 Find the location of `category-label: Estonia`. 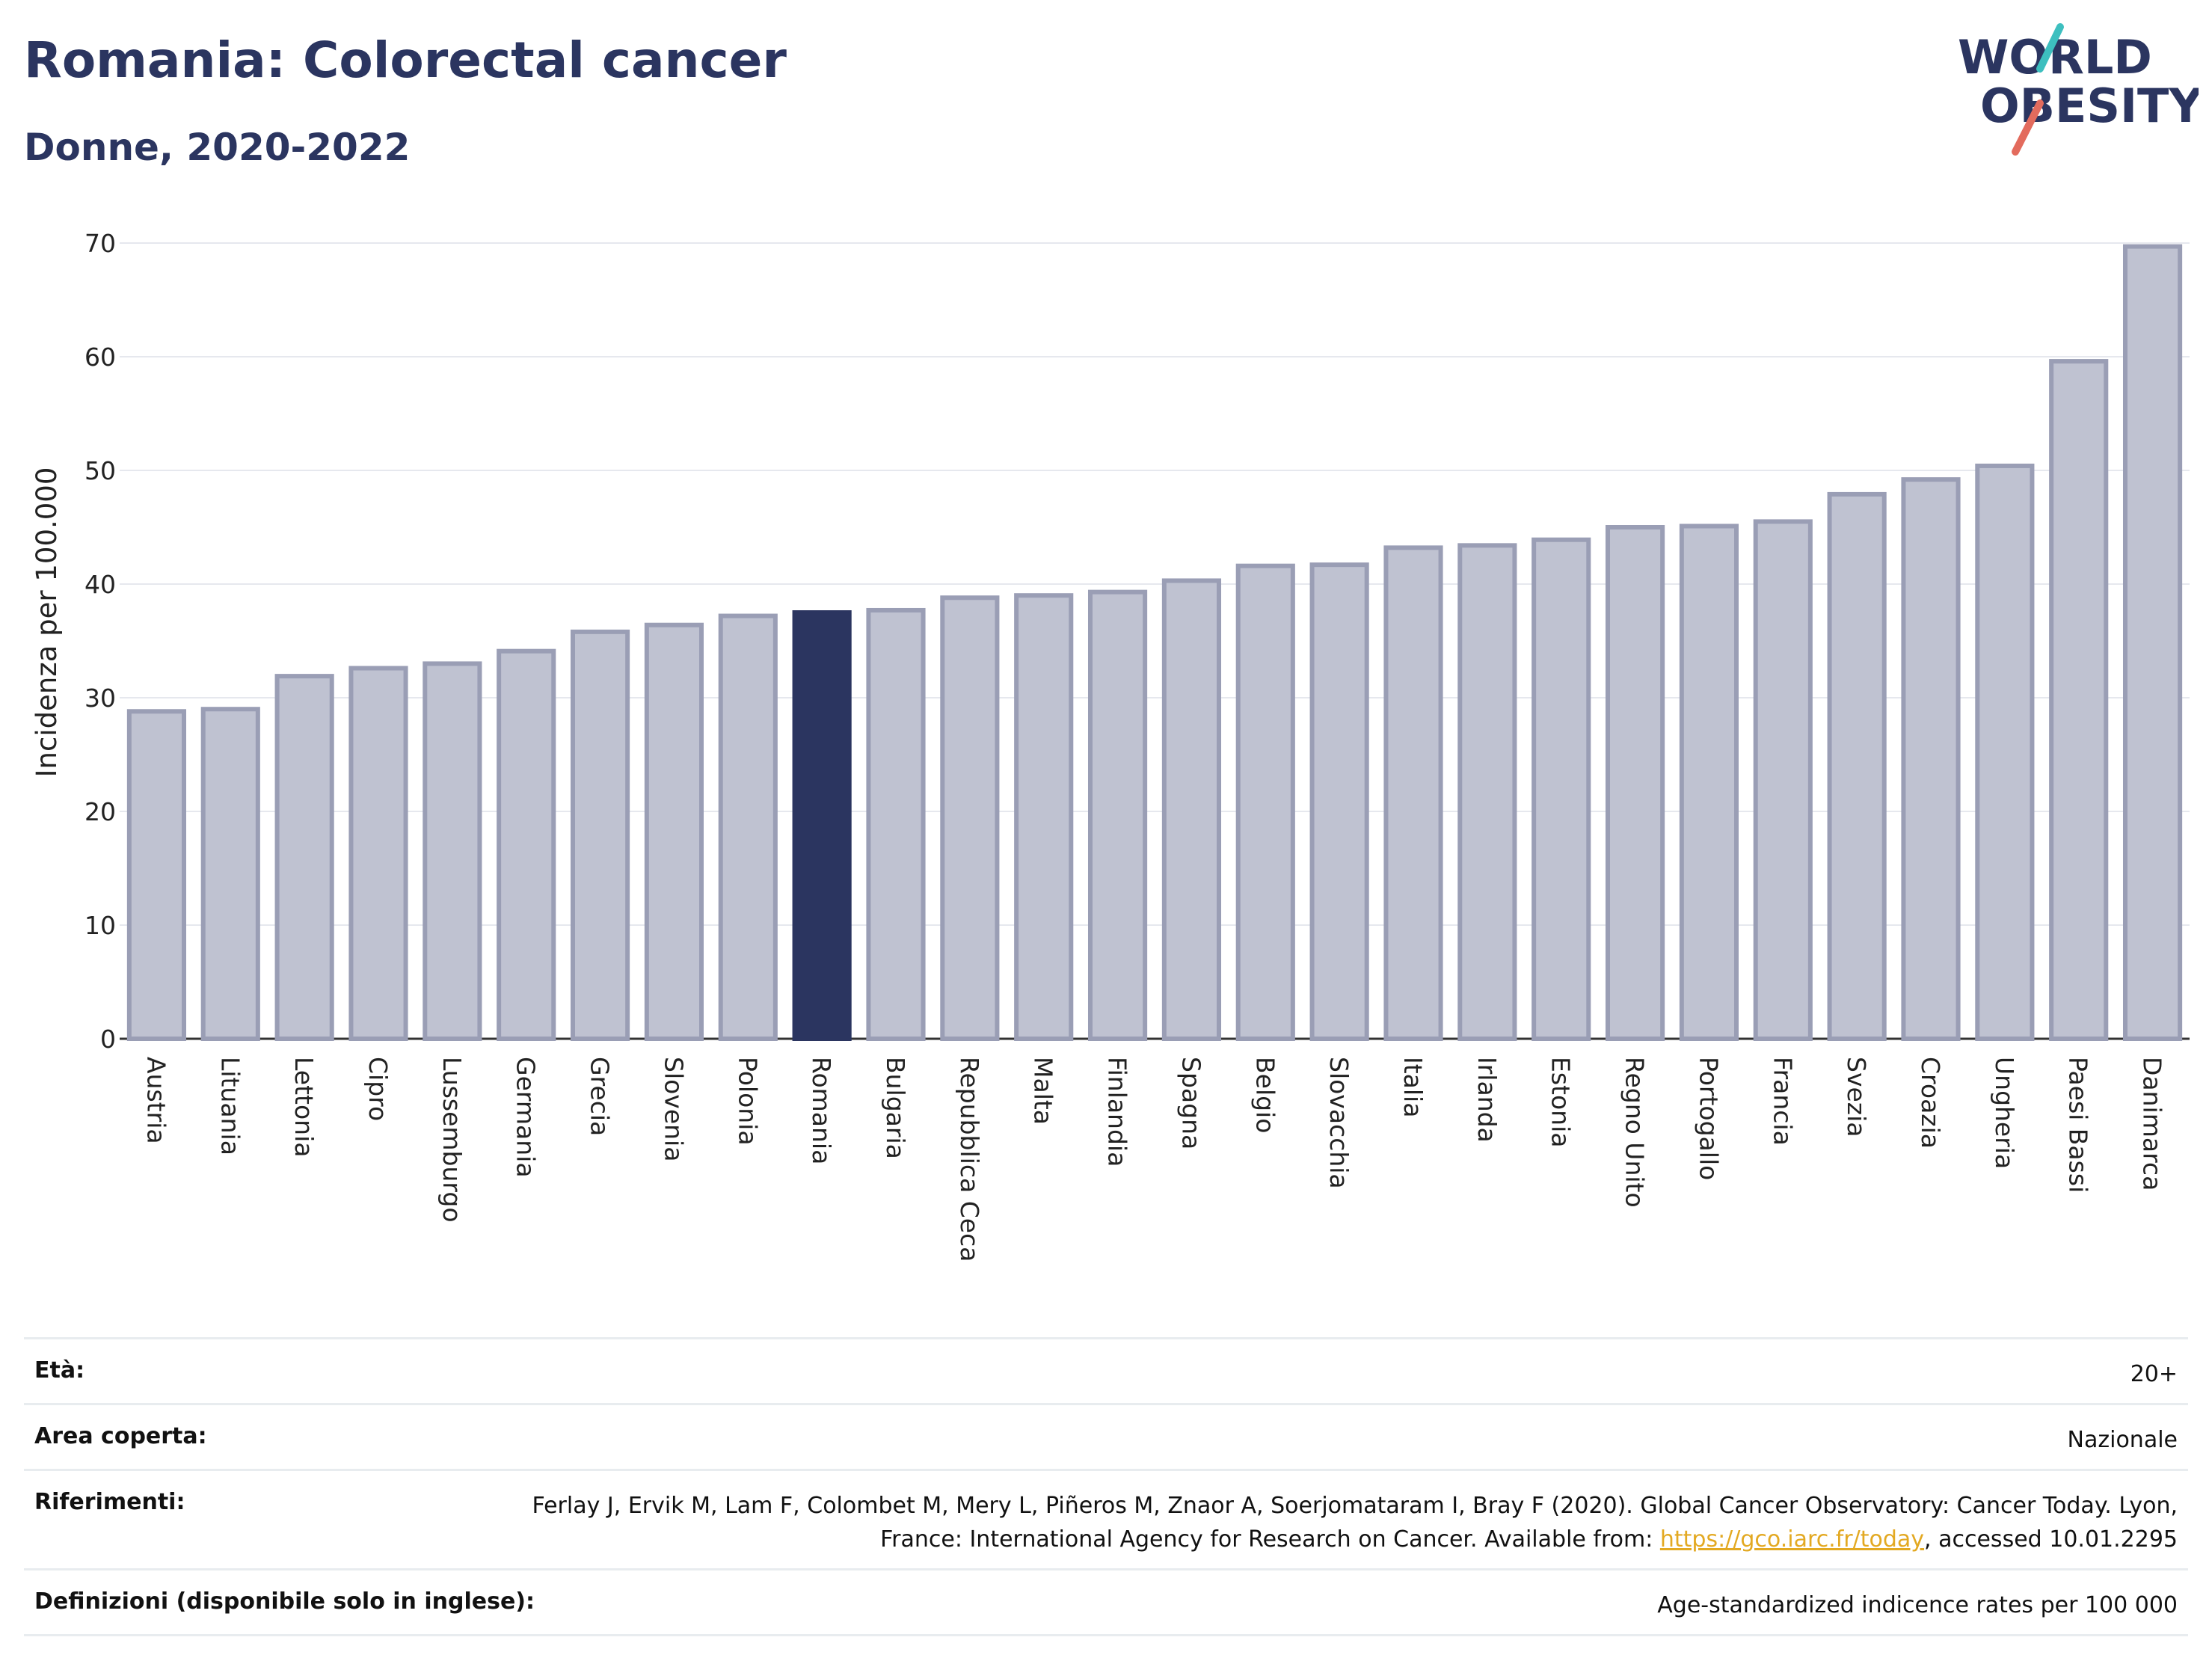

category-label: Estonia is located at coordinates (1561, 1102).